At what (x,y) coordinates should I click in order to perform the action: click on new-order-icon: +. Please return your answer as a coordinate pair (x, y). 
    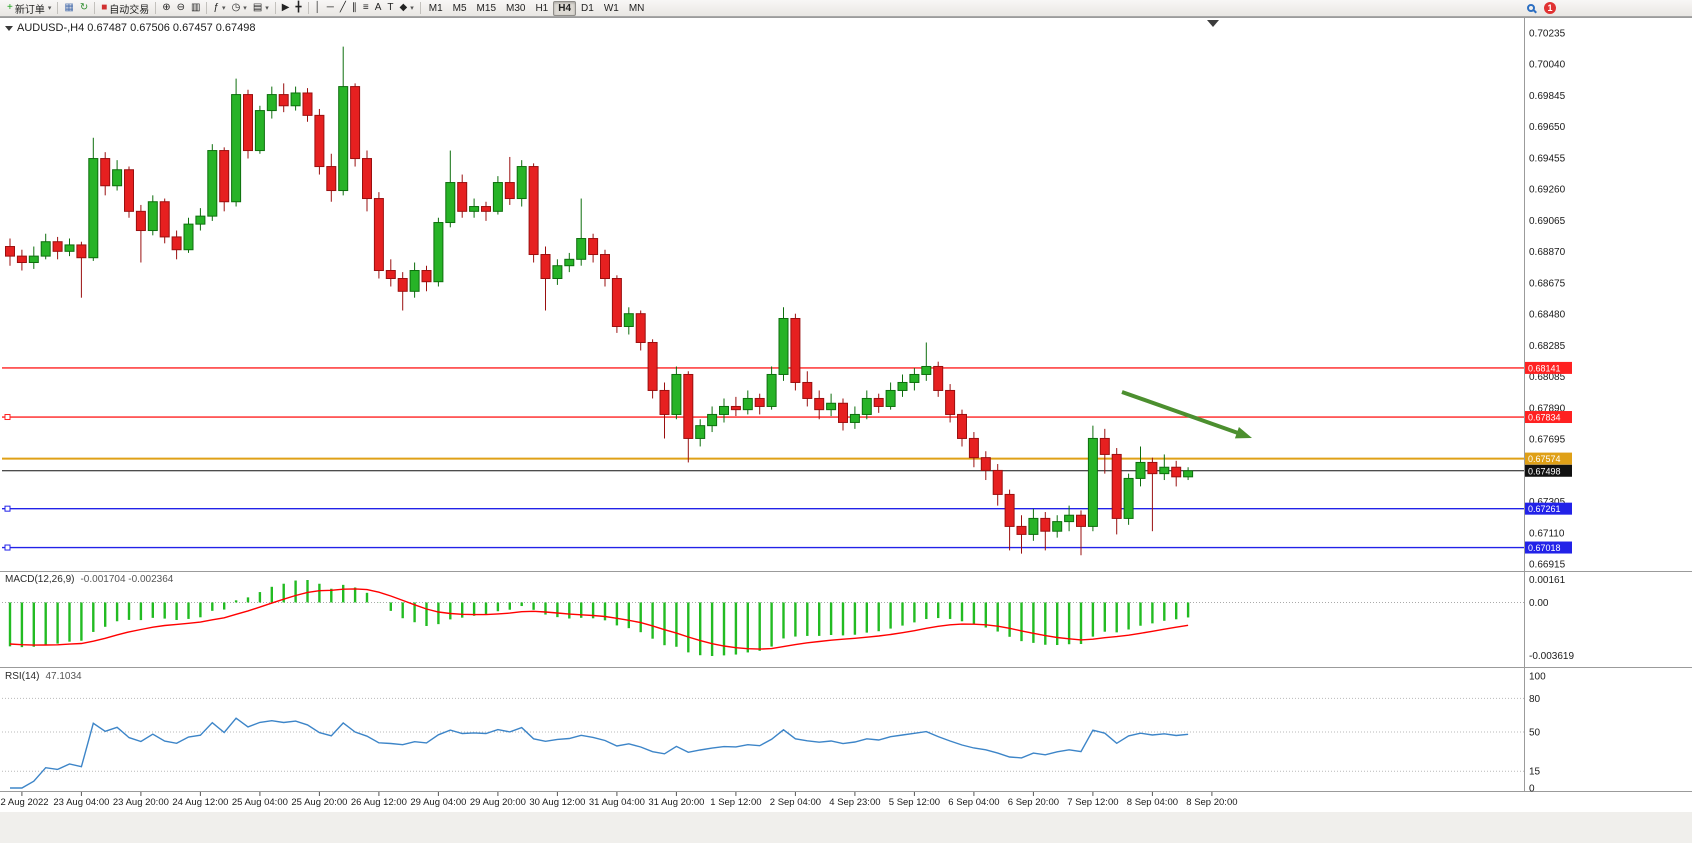
    Looking at the image, I should click on (10, 7).